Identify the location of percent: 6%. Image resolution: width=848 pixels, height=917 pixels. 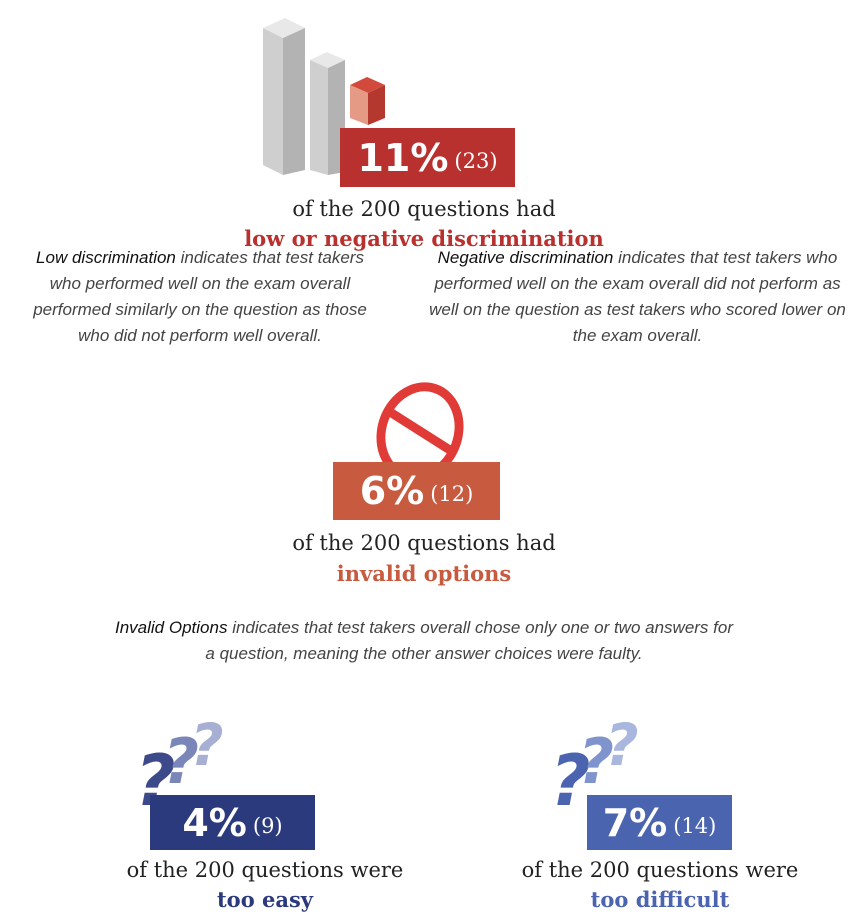
(392, 491).